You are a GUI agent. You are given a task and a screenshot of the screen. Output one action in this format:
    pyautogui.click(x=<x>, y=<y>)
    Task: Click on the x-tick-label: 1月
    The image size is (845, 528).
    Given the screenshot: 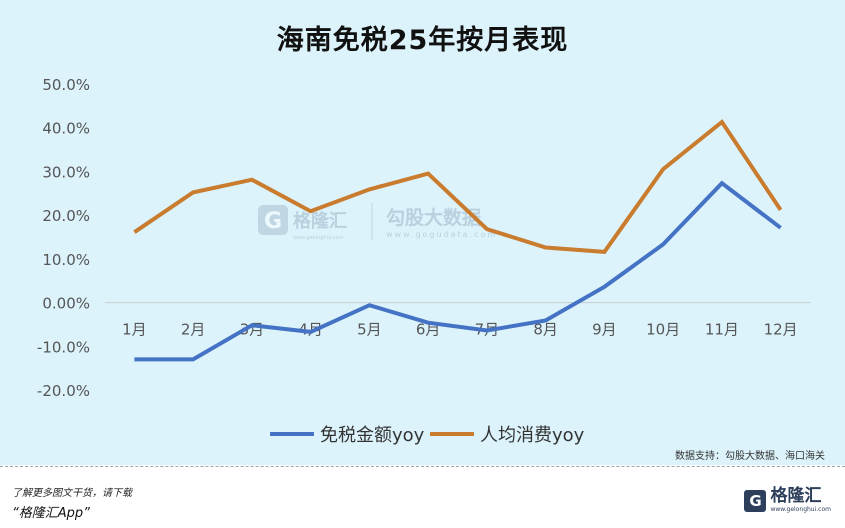 What is the action you would take?
    pyautogui.click(x=134, y=330)
    